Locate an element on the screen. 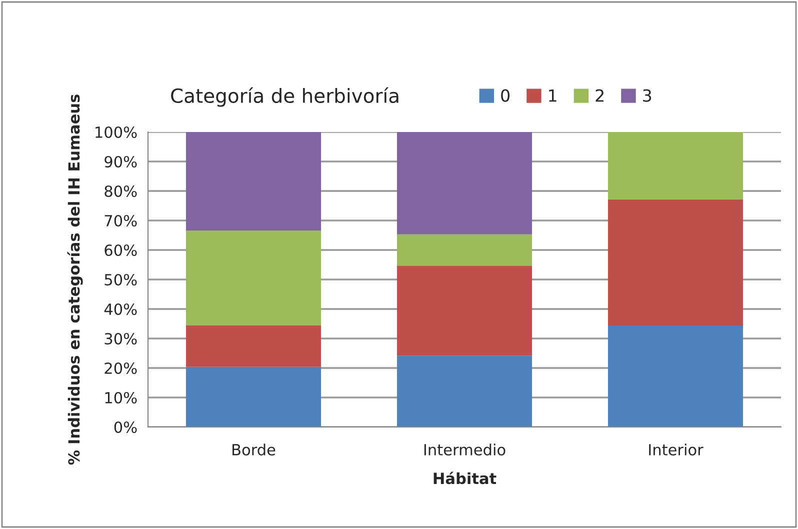 The height and width of the screenshot is (529, 798). legend-title: Categoría de herbivoría is located at coordinates (284, 97).